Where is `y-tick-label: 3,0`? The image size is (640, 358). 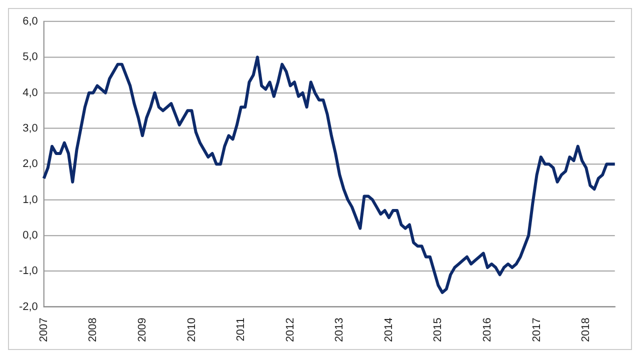
y-tick-label: 3,0 is located at coordinates (30, 128).